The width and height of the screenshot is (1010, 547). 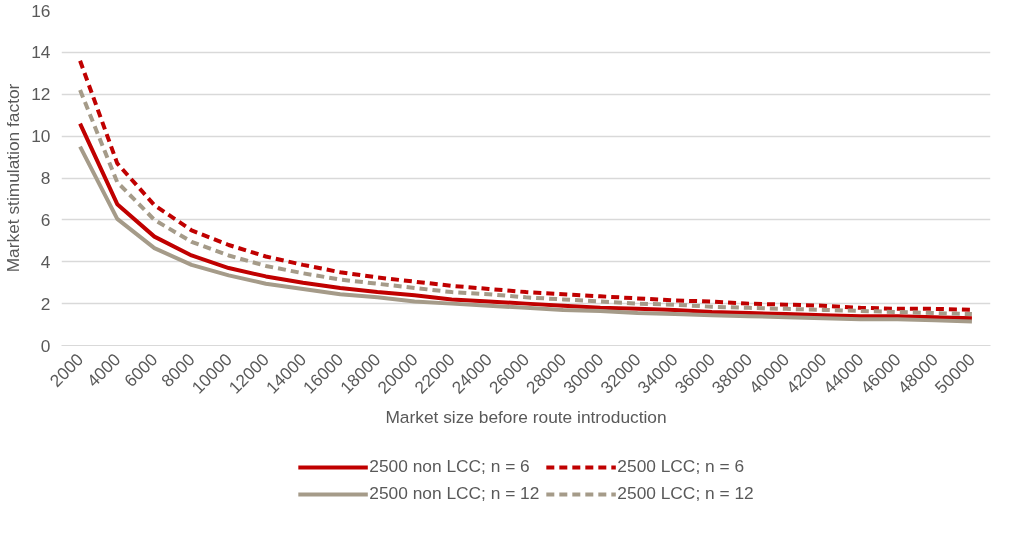 What do you see at coordinates (45, 345) in the screenshot?
I see `y-tick-label: 0` at bounding box center [45, 345].